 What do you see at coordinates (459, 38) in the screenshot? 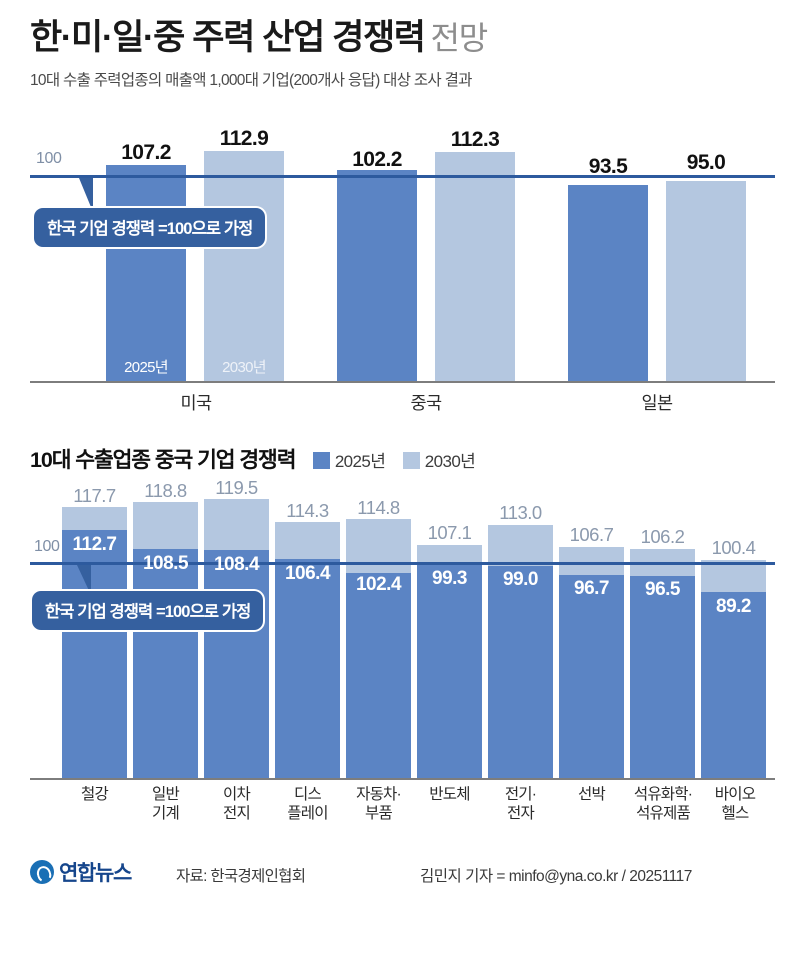
I see `page-title-accent: 전망` at bounding box center [459, 38].